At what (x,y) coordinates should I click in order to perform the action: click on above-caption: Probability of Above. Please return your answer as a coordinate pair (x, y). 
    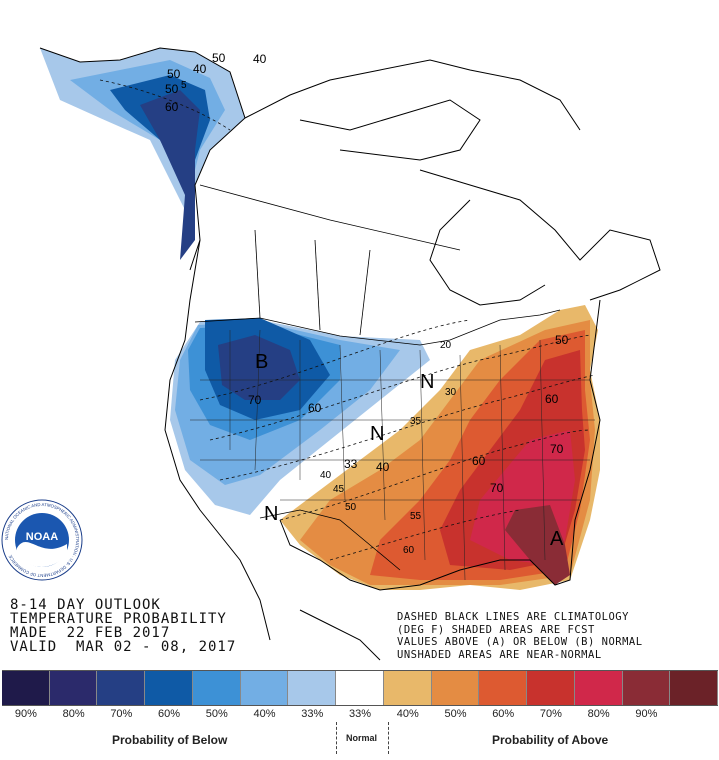
    Looking at the image, I should click on (550, 740).